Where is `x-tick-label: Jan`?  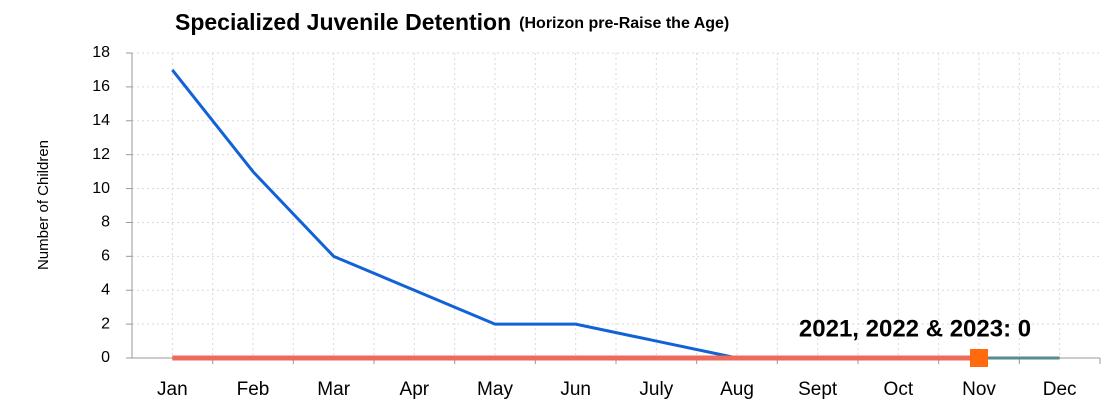
x-tick-label: Jan is located at coordinates (172, 389).